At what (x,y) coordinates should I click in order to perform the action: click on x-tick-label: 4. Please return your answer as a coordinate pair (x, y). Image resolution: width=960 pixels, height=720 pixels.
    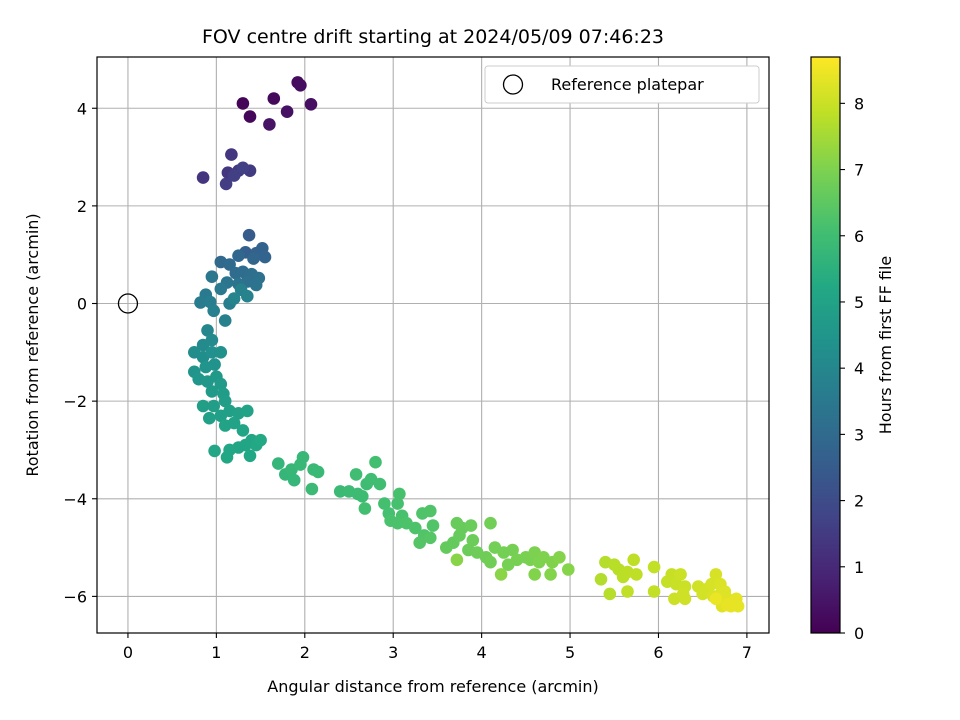
    Looking at the image, I should click on (482, 652).